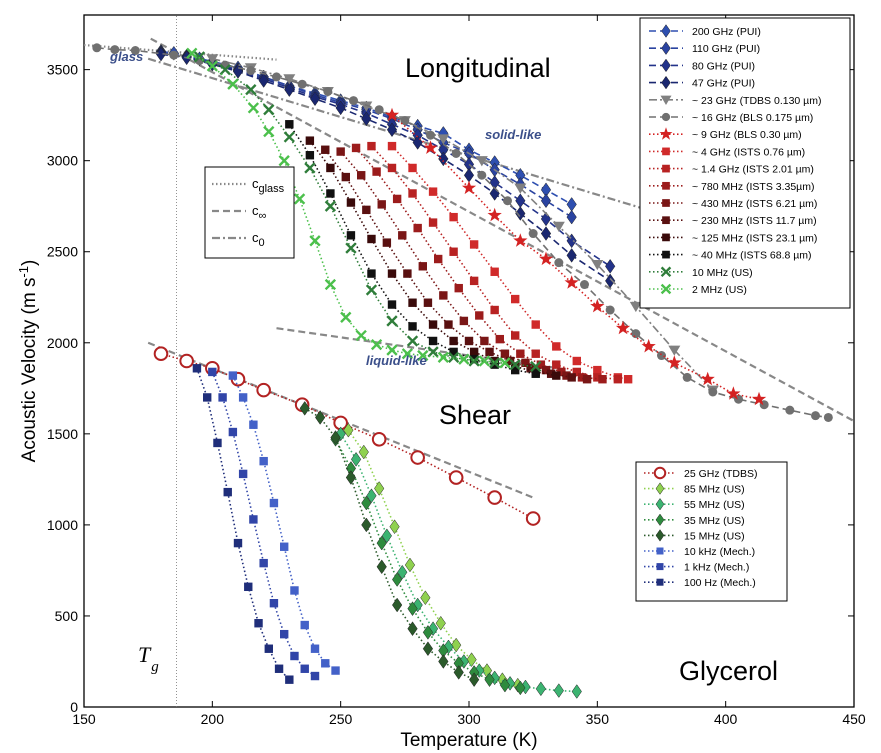 This screenshot has width=881, height=753. What do you see at coordinates (753, 187) in the screenshot?
I see `legend-label: ~ 780 MHz (ISTS 3.35µm)` at bounding box center [753, 187].